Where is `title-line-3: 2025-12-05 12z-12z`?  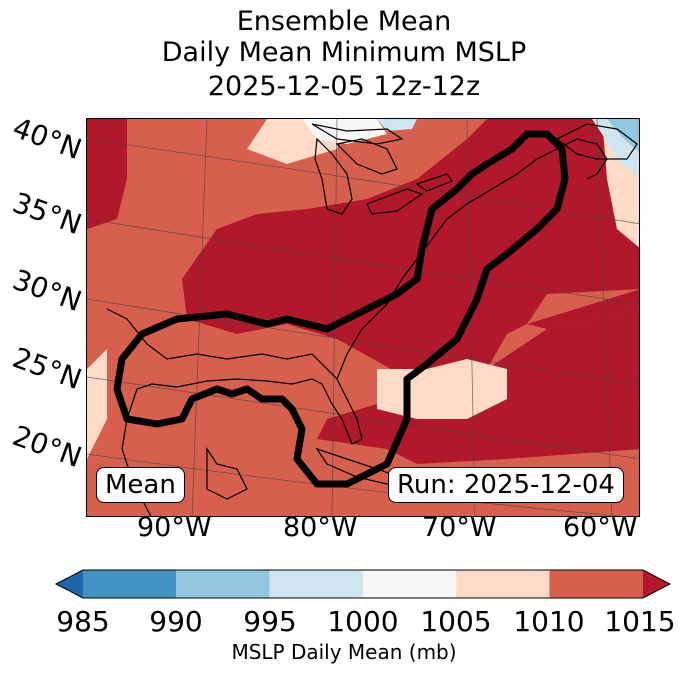 title-line-3: 2025-12-05 12z-12z is located at coordinates (344, 86).